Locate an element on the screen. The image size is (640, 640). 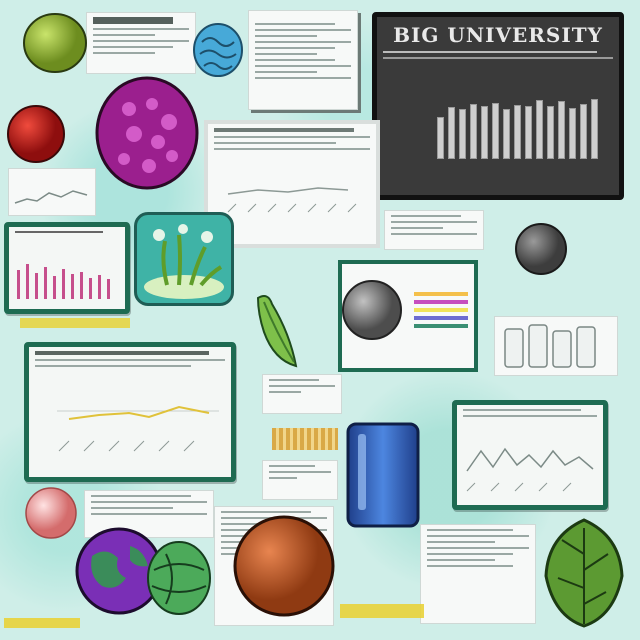
board-subtitle-lines is located at coordinates (498, 55).